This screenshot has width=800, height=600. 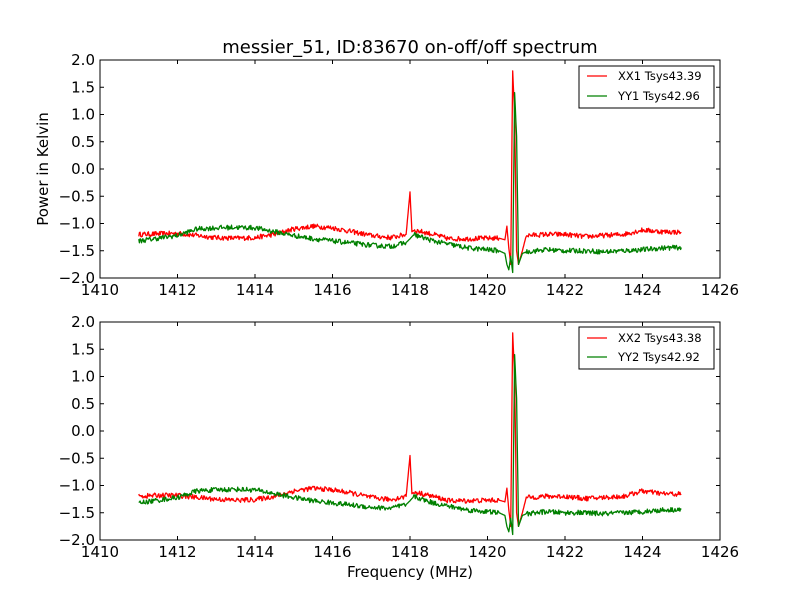 What do you see at coordinates (642, 290) in the screenshot?
I see `top-x-tick-label: 1424` at bounding box center [642, 290].